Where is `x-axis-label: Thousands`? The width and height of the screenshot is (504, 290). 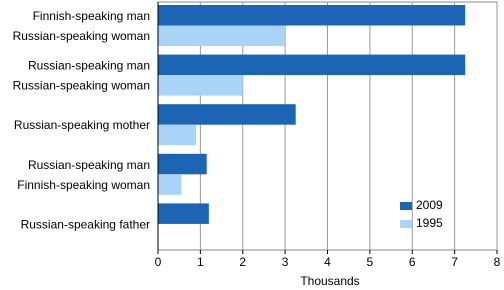 x-axis-label: Thousands is located at coordinates (329, 281).